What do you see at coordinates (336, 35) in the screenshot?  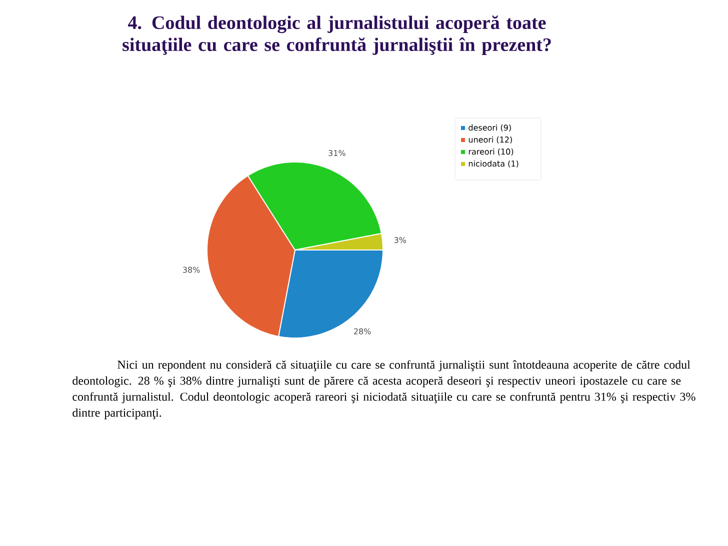 I see `chart-title: 4. Codul deontologic al jurnalistului acoperă toate situaţiile cu care se confruntă jurnaliştii în prezent?` at bounding box center [336, 35].